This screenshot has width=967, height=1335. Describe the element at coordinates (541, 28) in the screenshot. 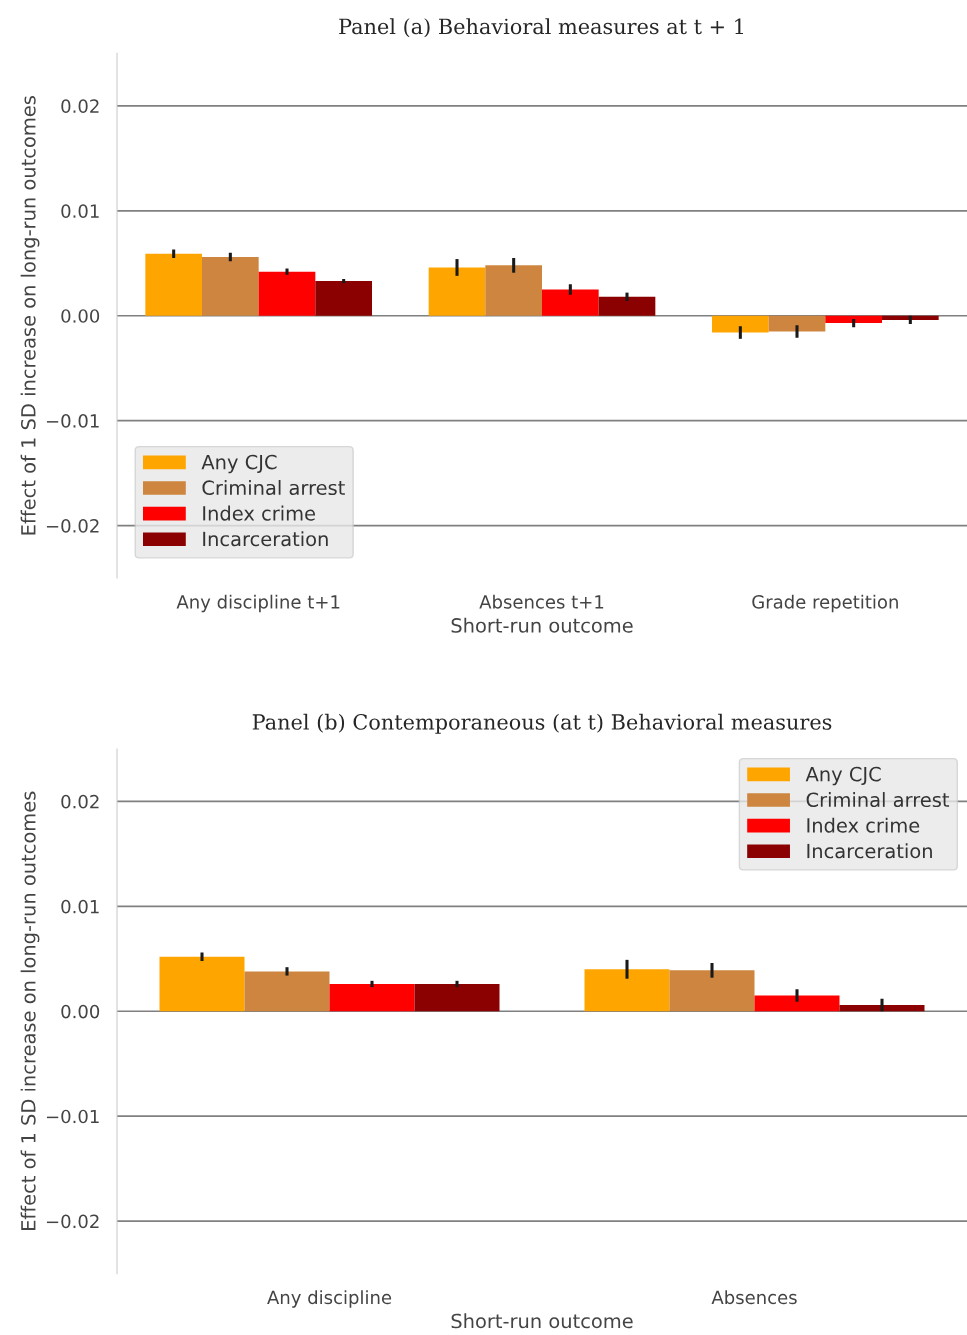

I see `chart-title: Panel (a) Behavioral measures at t + 1` at that location.